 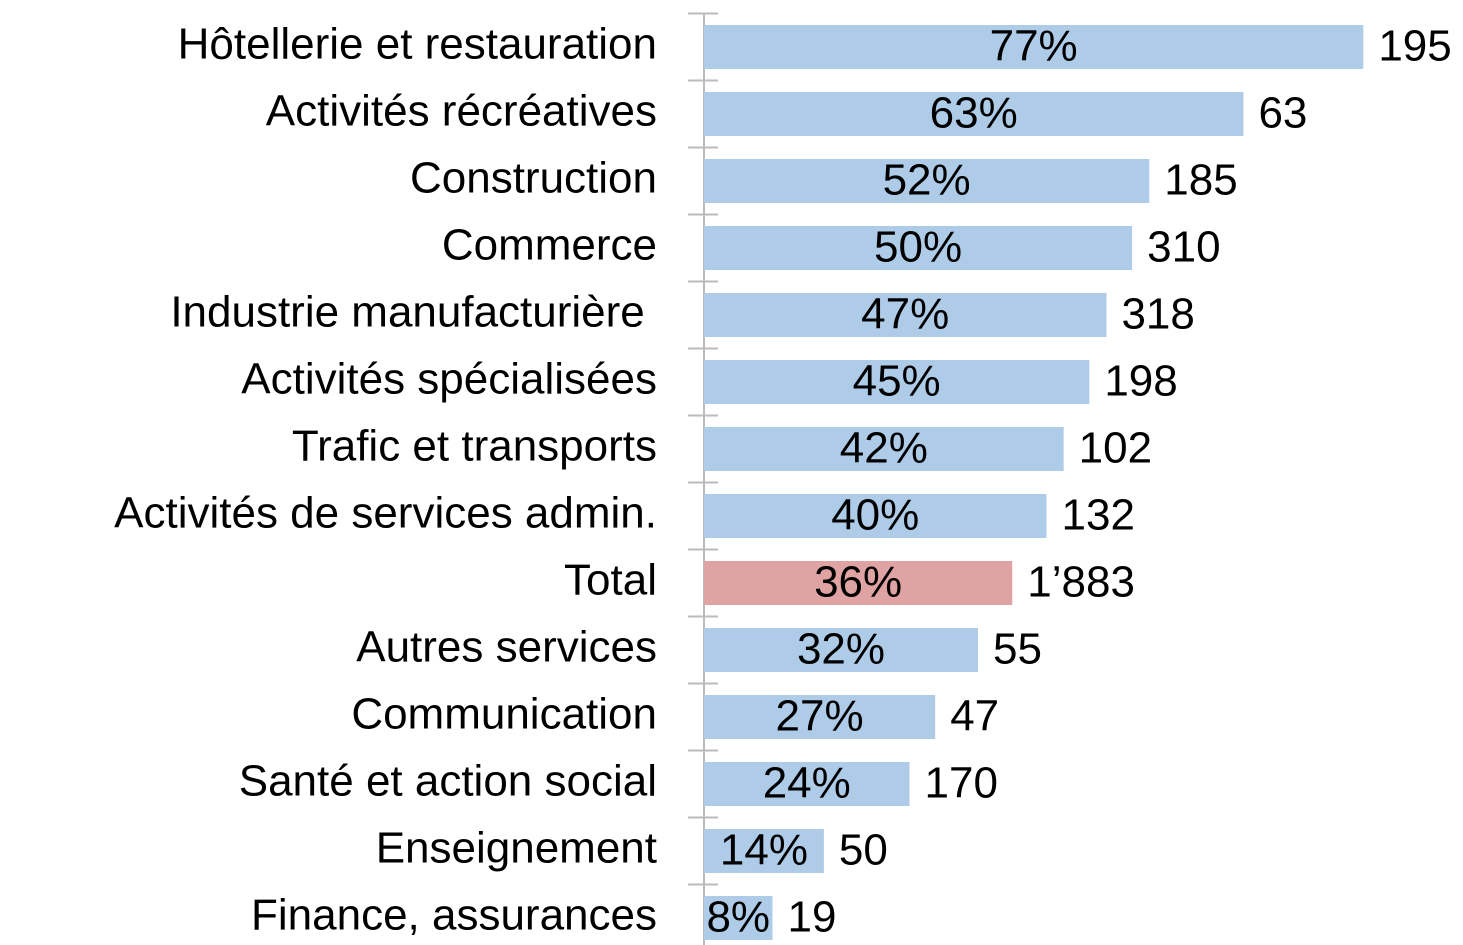 I want to click on value-label: 50%, so click(x=918, y=247).